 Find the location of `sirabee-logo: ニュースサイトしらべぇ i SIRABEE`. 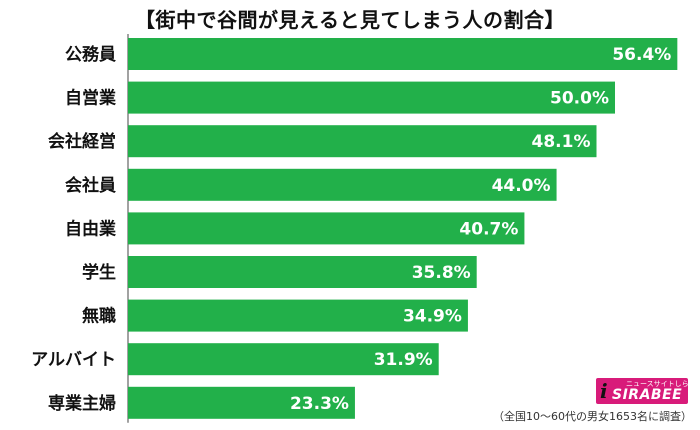

sirabee-logo: ニュースサイトしらべぇ i SIRABEE is located at coordinates (642, 391).